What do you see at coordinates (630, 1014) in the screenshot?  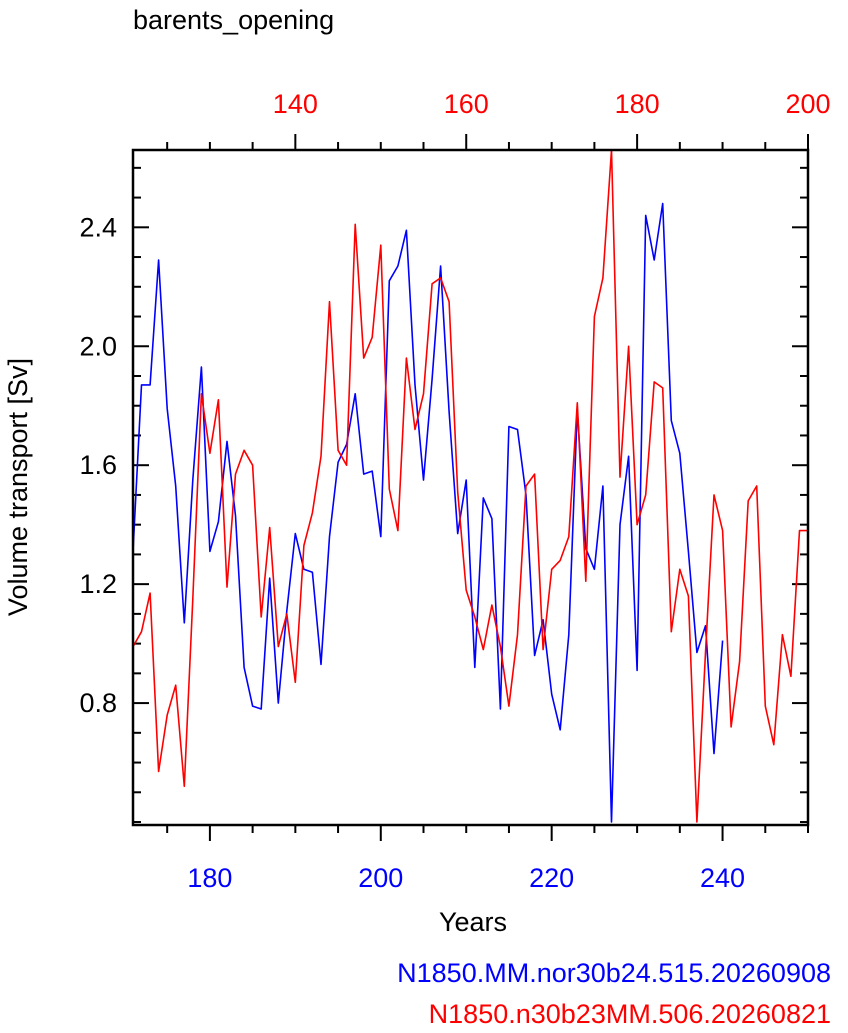 I see `legend-entry-2: N1850.n30b23MM.506.20260821` at bounding box center [630, 1014].